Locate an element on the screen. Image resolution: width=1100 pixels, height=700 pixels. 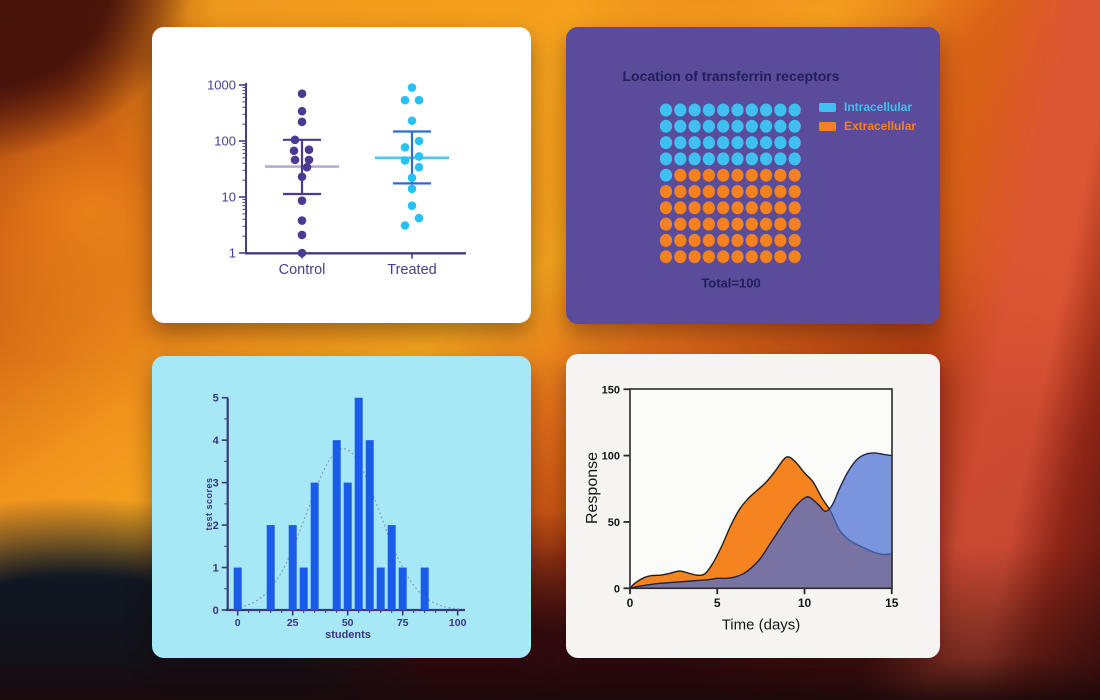
y-tick-label: 3 is located at coordinates (216, 484).